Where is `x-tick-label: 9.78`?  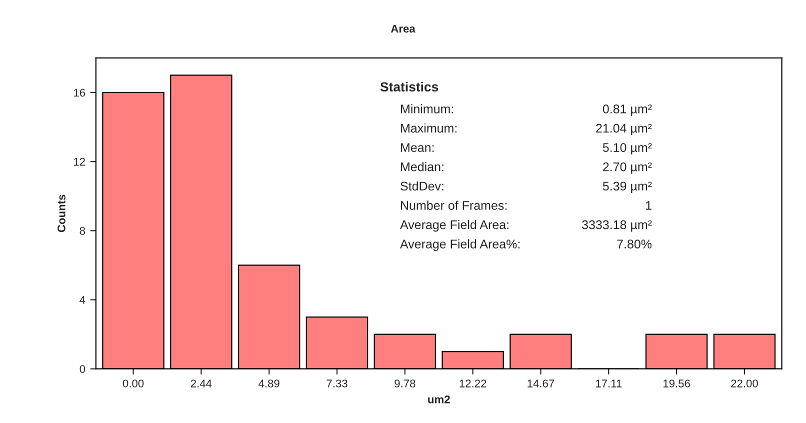 x-tick-label: 9.78 is located at coordinates (405, 384).